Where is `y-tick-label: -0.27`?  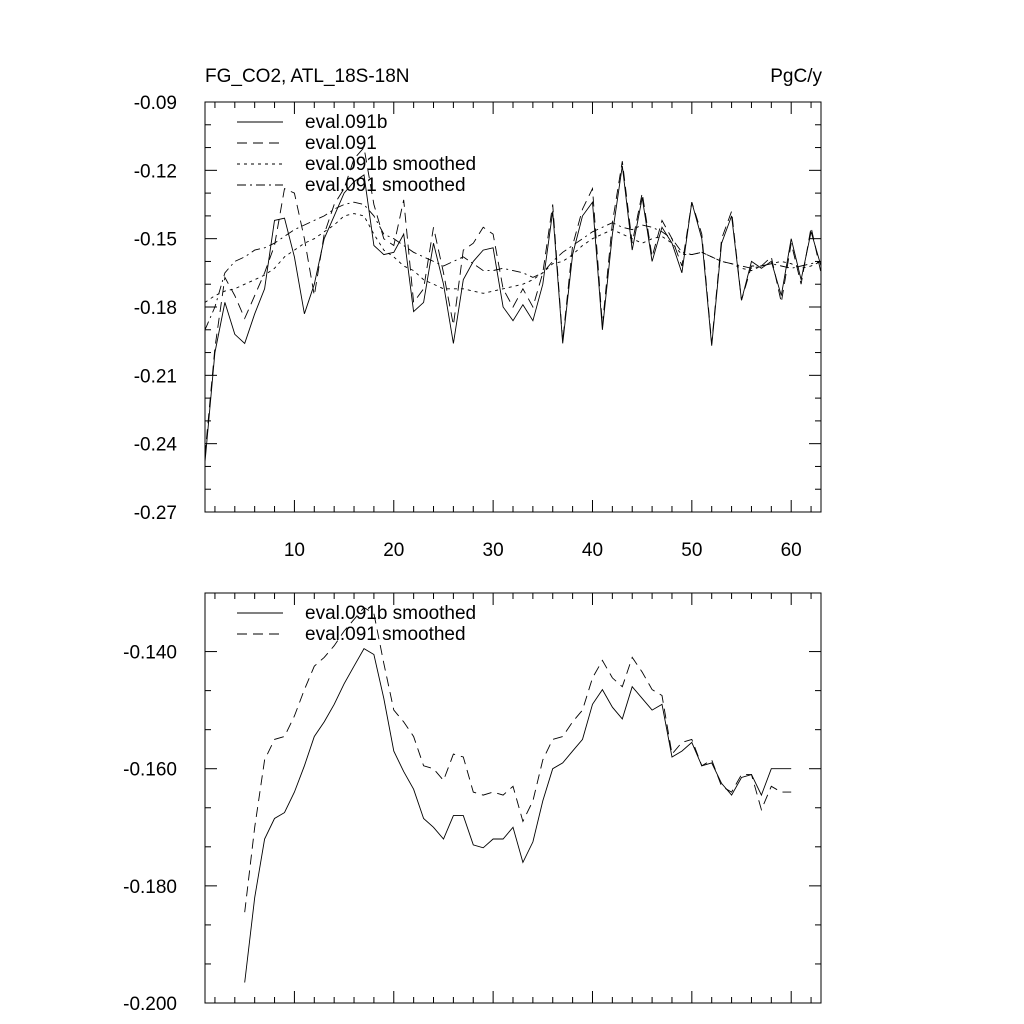
y-tick-label: -0.27 is located at coordinates (155, 513).